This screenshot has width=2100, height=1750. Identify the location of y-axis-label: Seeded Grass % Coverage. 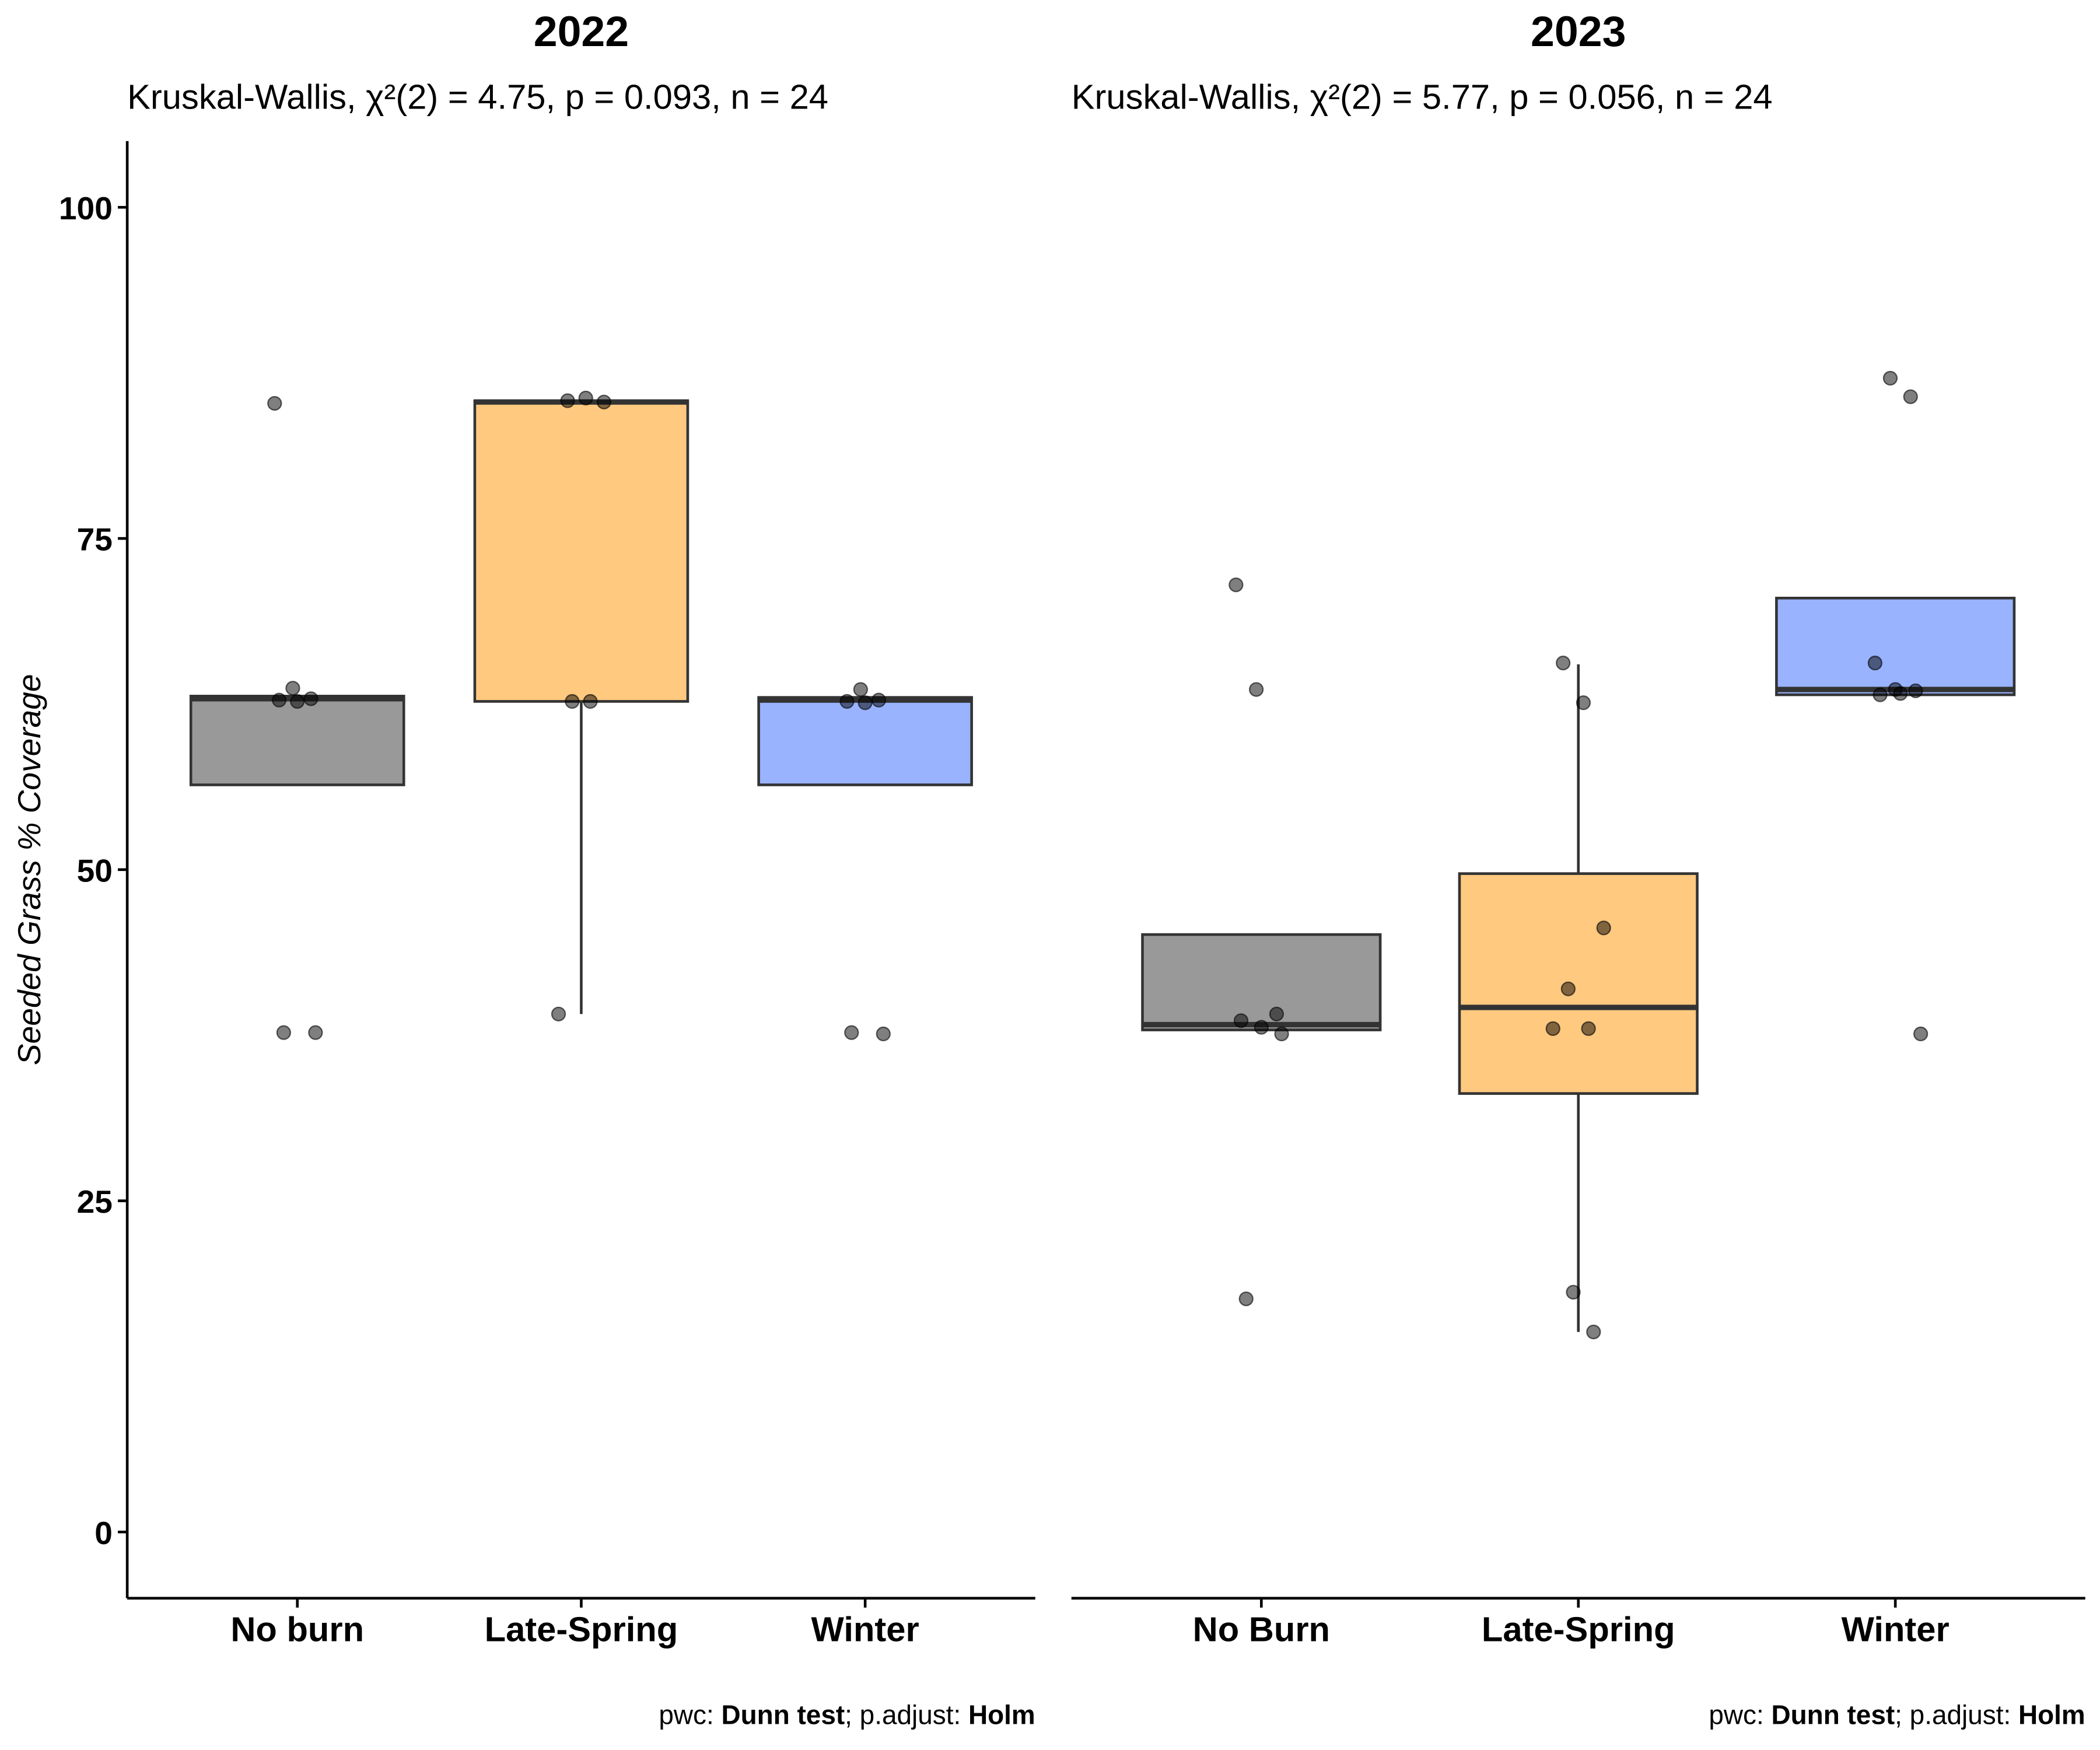
(29, 869).